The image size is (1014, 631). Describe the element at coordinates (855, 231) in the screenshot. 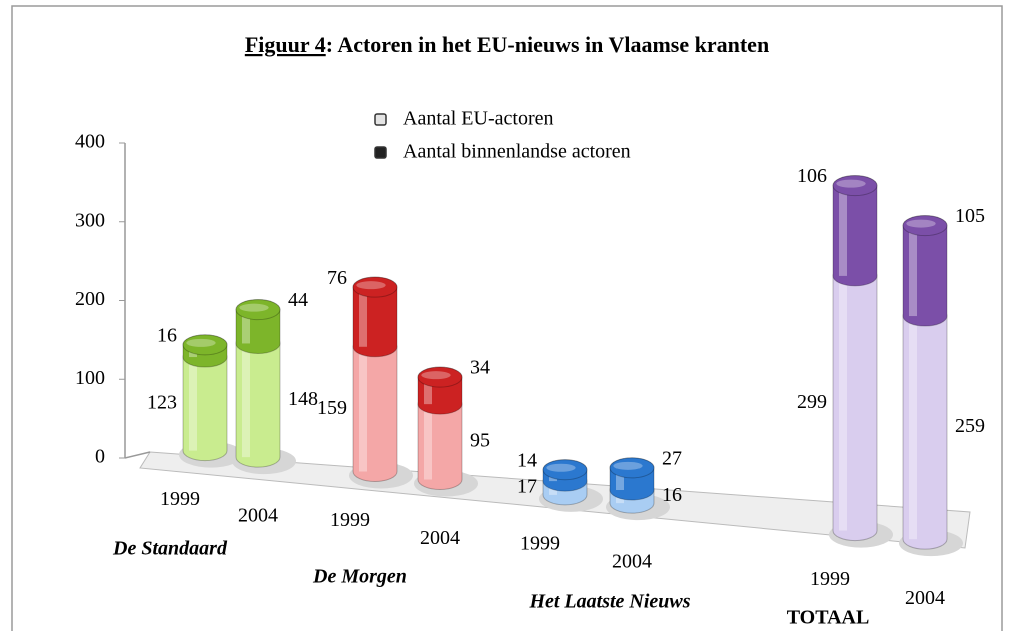

I see `cylinder-segment` at that location.